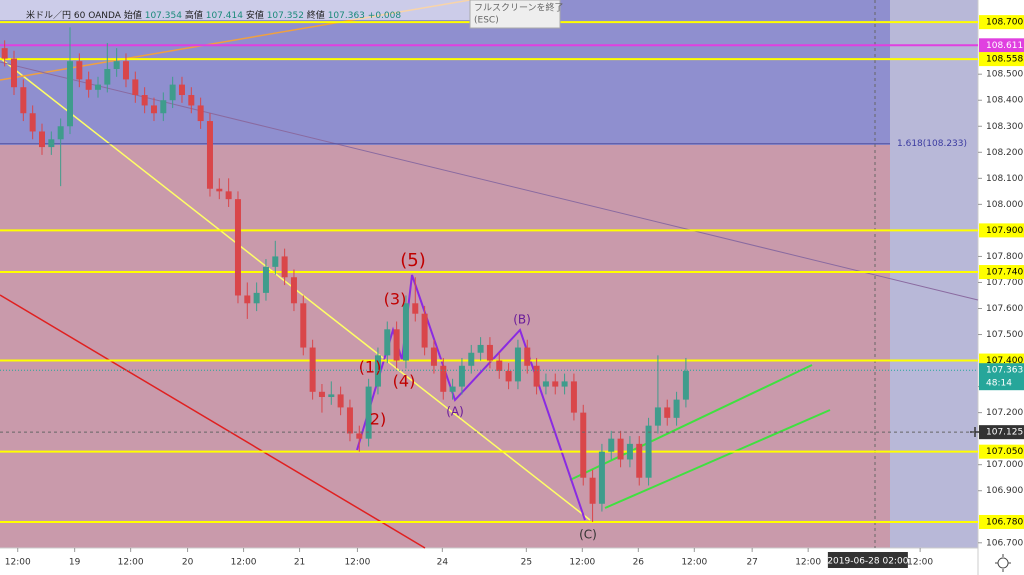 This screenshot has height=575, width=1024. I want to click on y-tick-label: 108.000, so click(1004, 205).